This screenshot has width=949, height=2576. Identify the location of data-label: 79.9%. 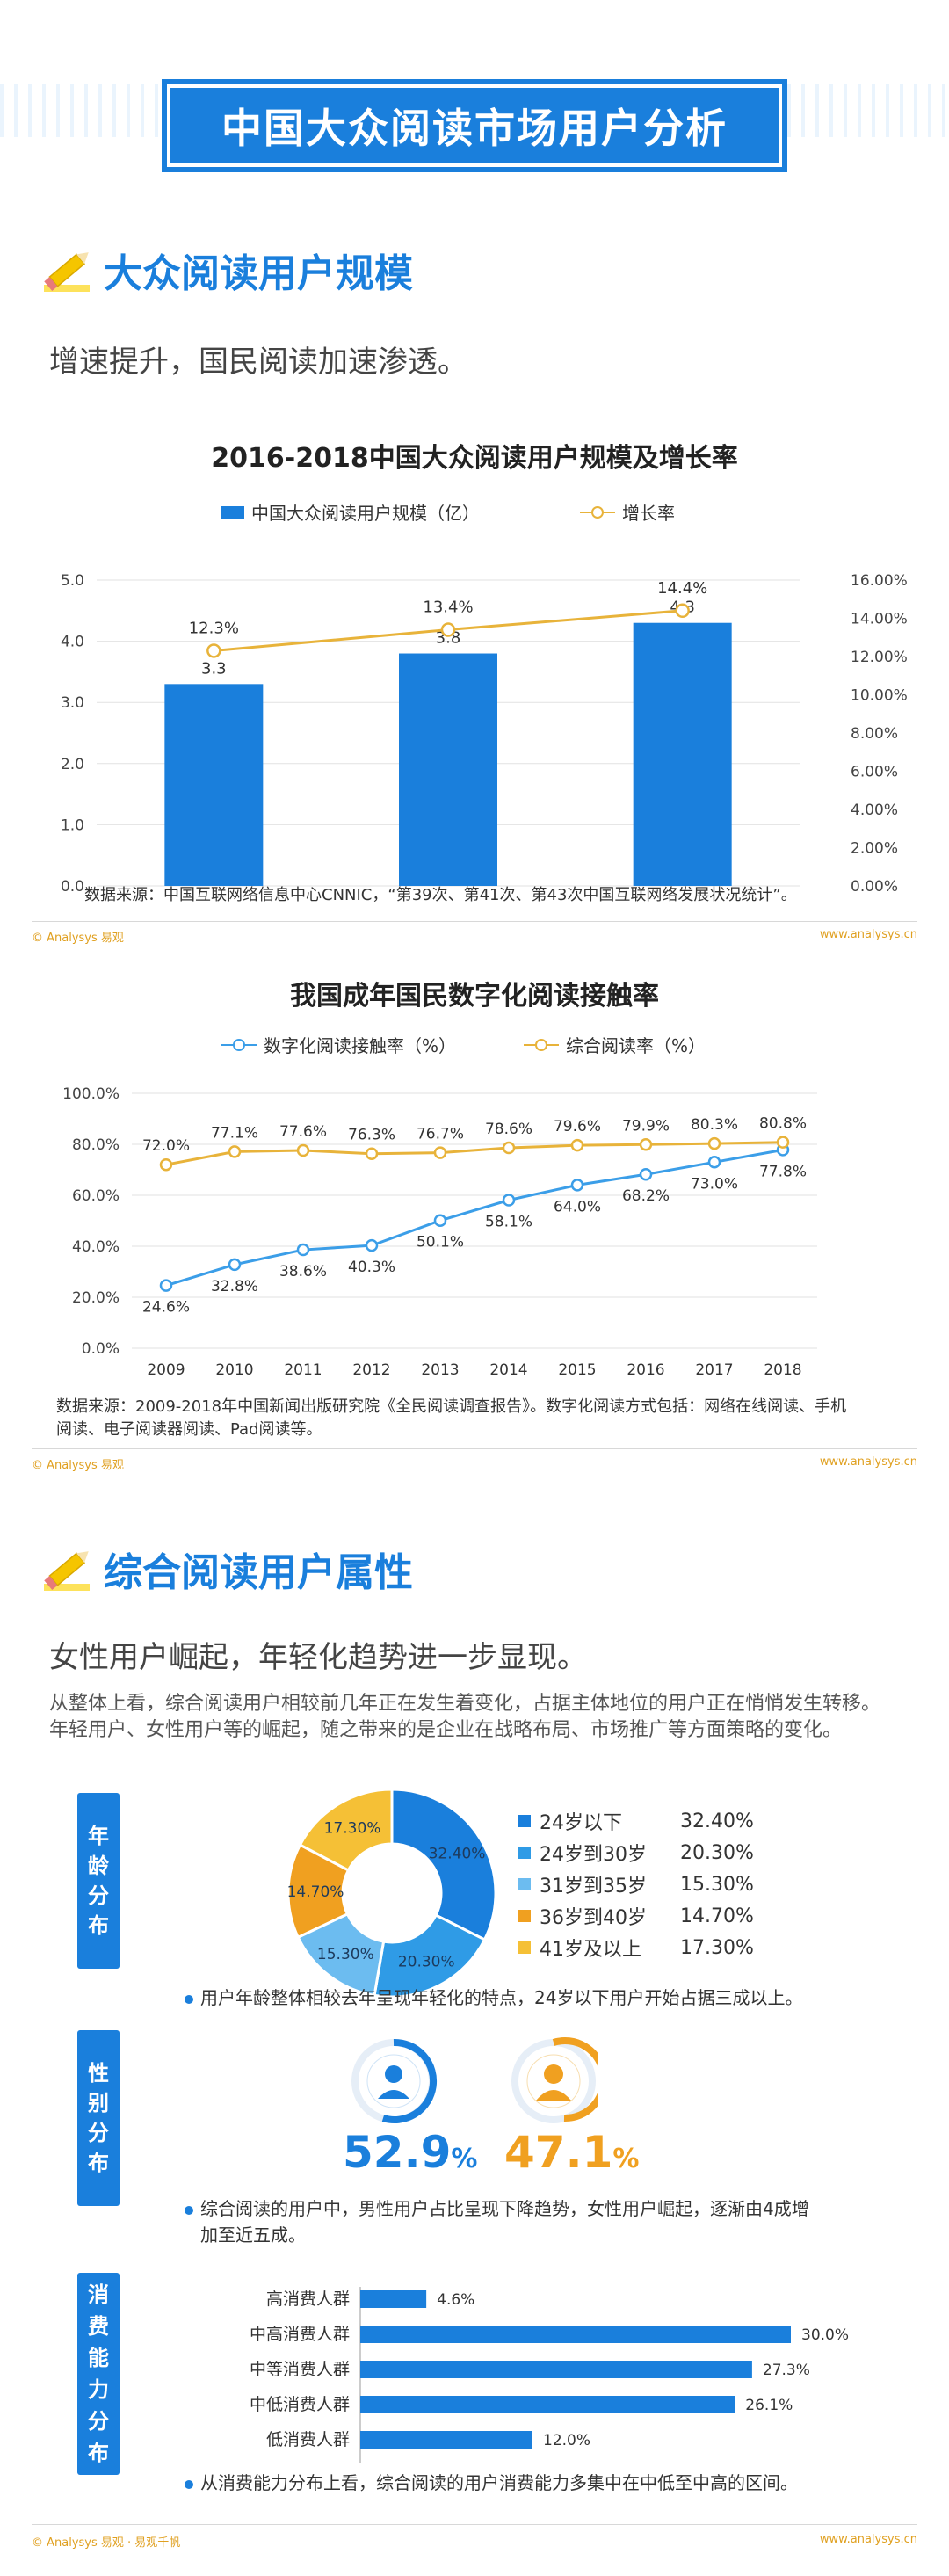
(646, 1126).